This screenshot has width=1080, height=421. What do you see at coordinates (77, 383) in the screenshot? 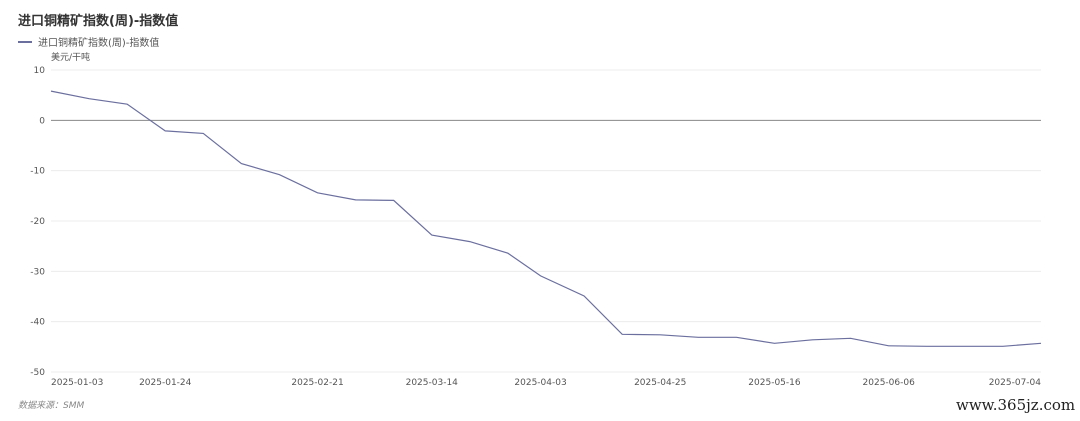
I see `x-tick-label: 2025-01-03` at bounding box center [77, 383].